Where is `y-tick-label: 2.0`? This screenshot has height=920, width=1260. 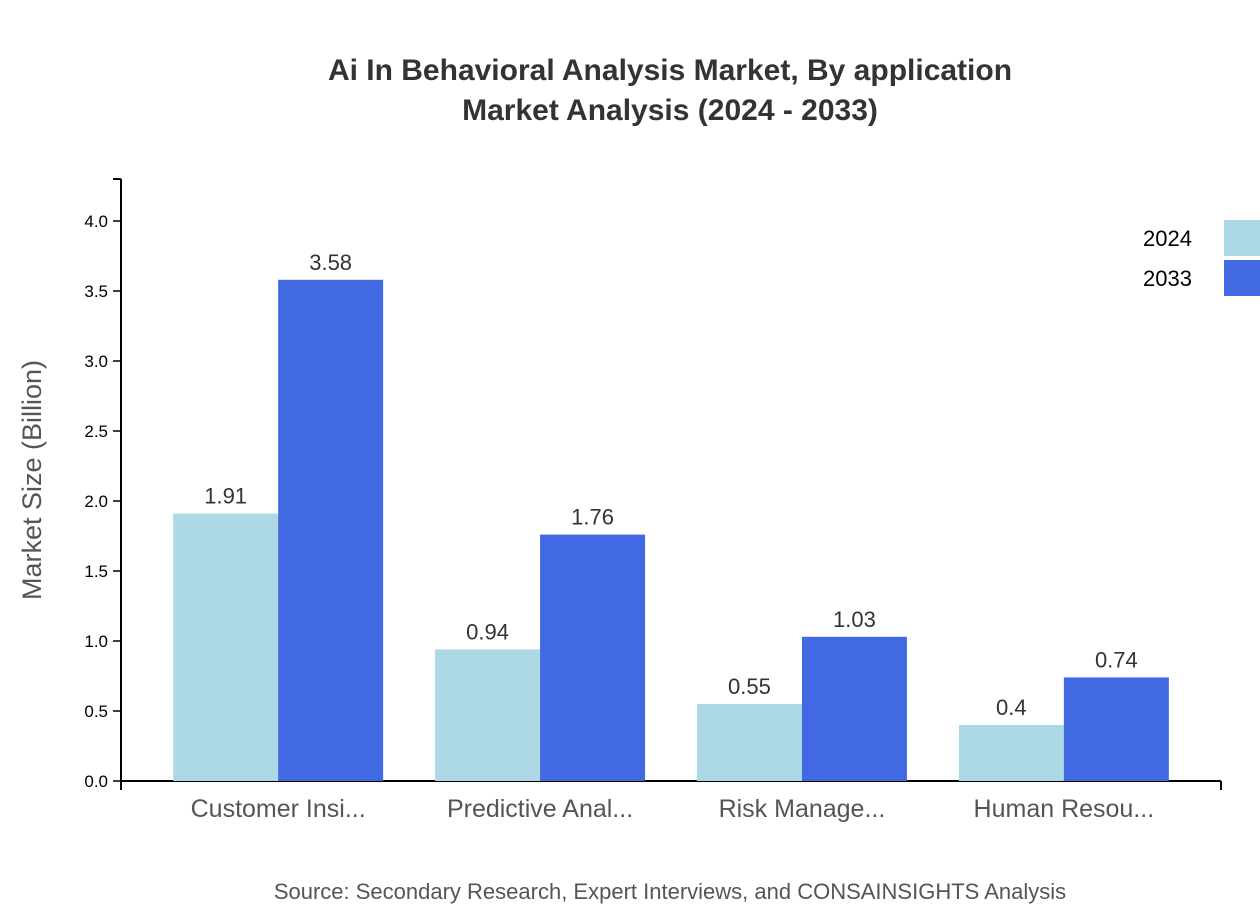 y-tick-label: 2.0 is located at coordinates (96, 501).